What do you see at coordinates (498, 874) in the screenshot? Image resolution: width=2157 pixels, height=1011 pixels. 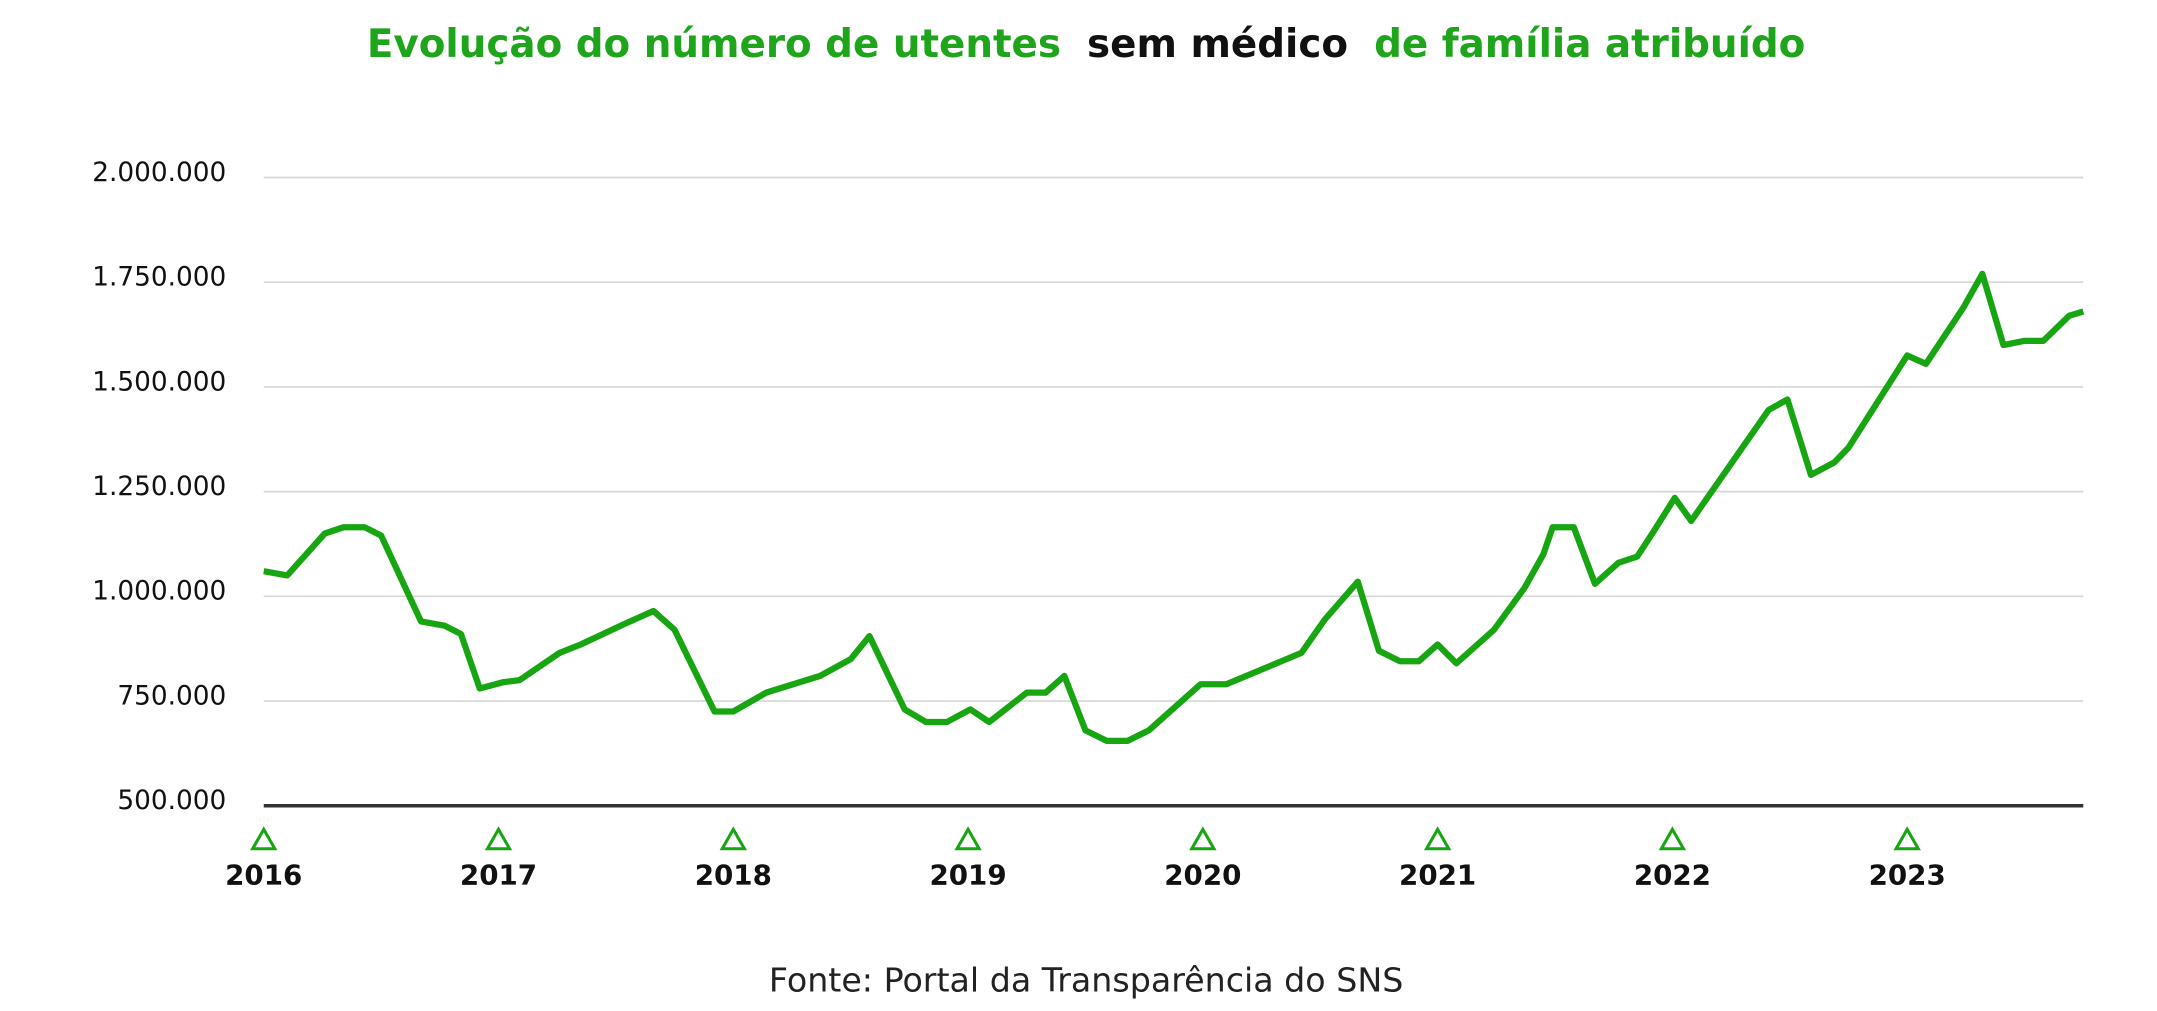 I see `x-tick-label: 2017` at bounding box center [498, 874].